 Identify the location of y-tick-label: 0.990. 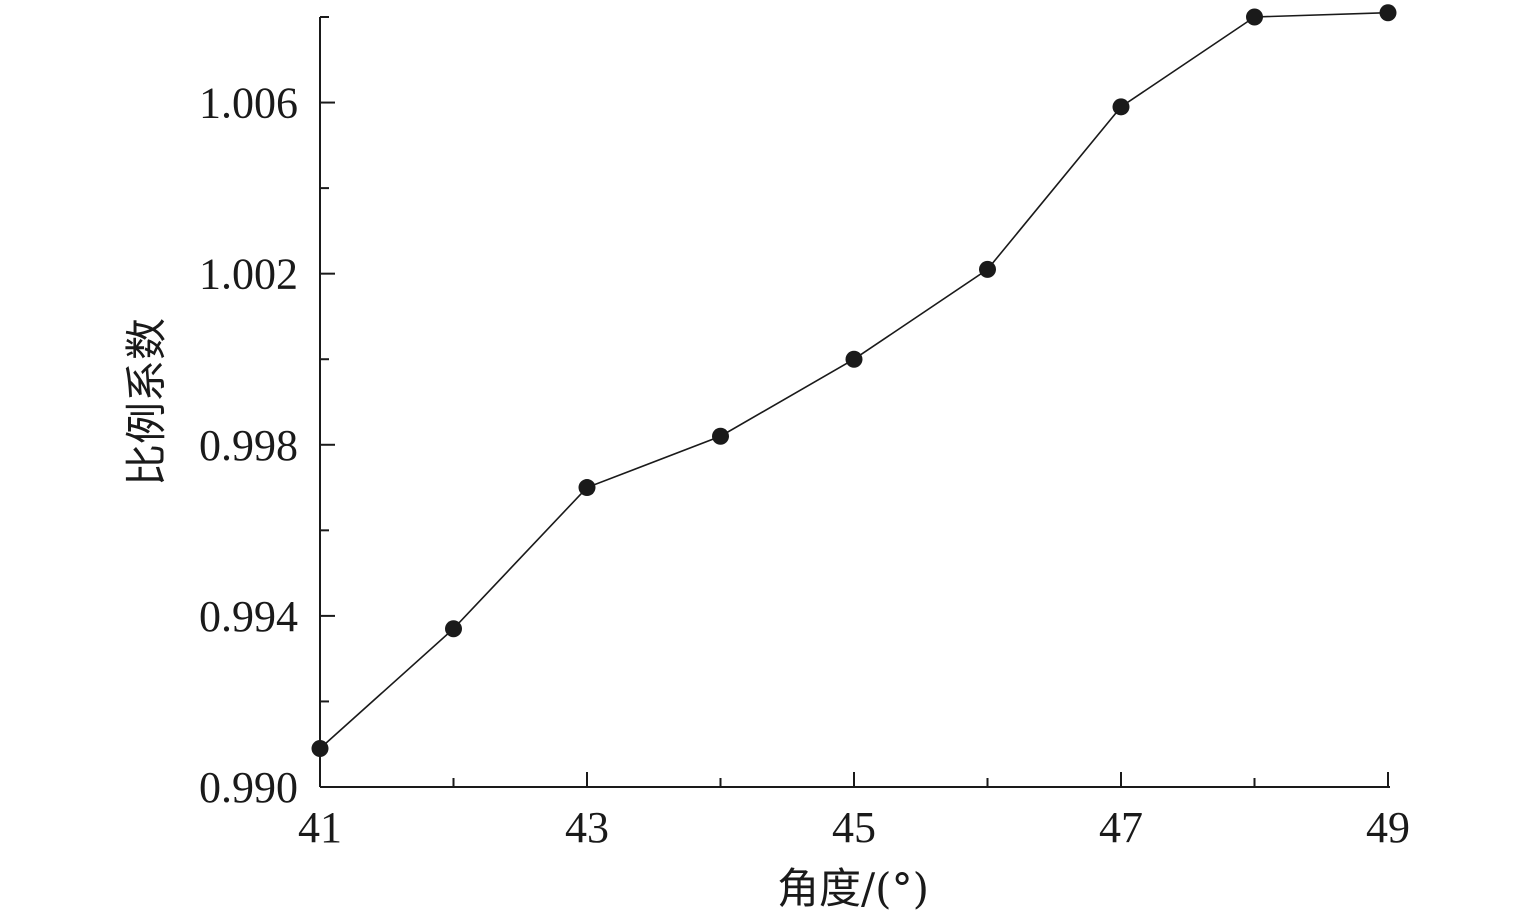
(248, 787).